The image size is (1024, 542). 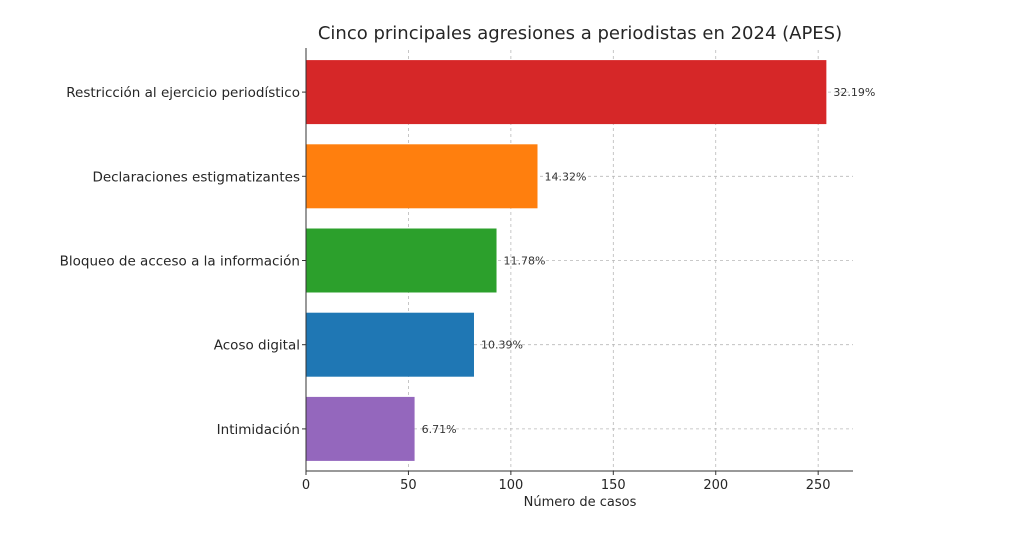 What do you see at coordinates (854, 92) in the screenshot?
I see `bar-data-label: 32.19%` at bounding box center [854, 92].